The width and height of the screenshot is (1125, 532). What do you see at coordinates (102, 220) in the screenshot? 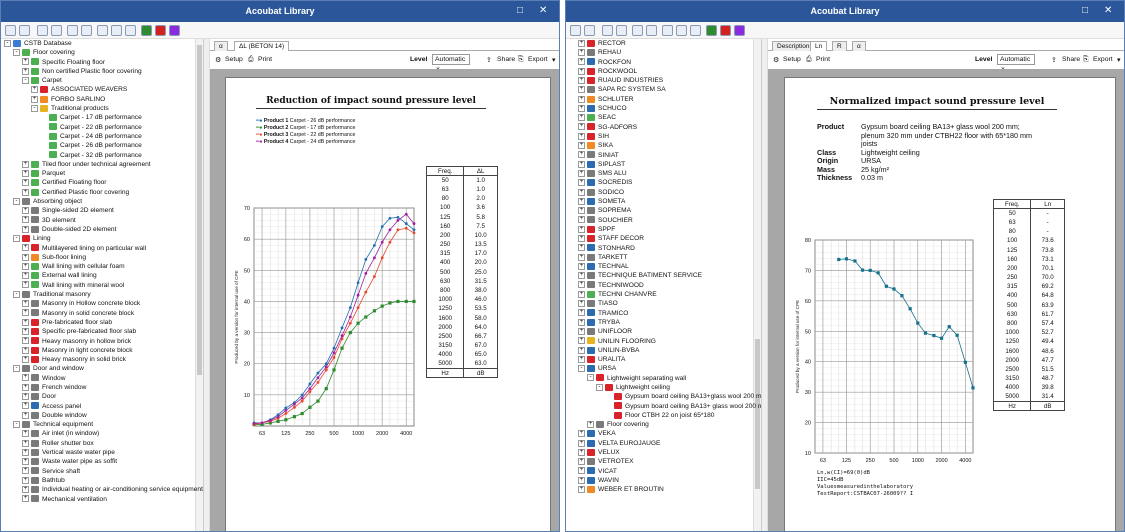
I see `tree-item: +3D element` at bounding box center [102, 220].